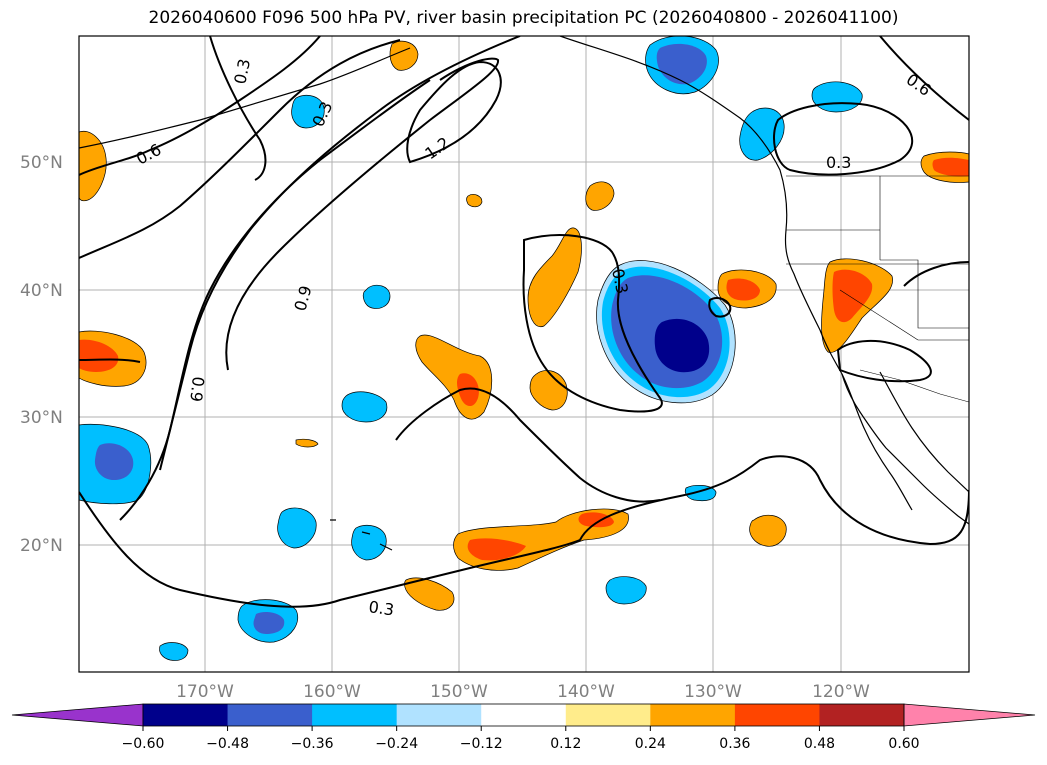  I want to click on colorbar-tick-label: 0.48, so click(819, 744).